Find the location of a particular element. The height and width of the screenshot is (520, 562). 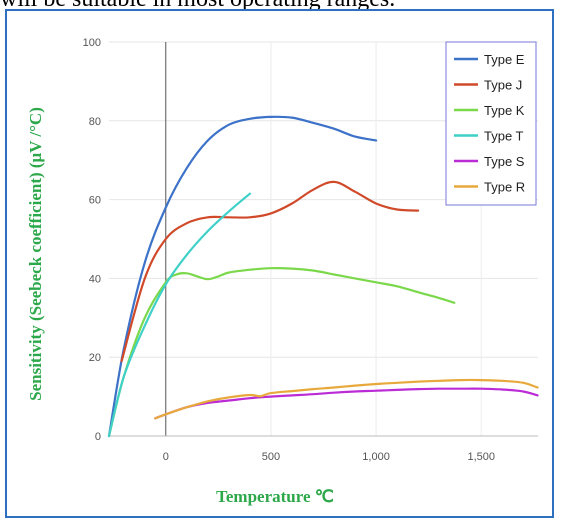

legend-label-type-r: Type R is located at coordinates (504, 187).